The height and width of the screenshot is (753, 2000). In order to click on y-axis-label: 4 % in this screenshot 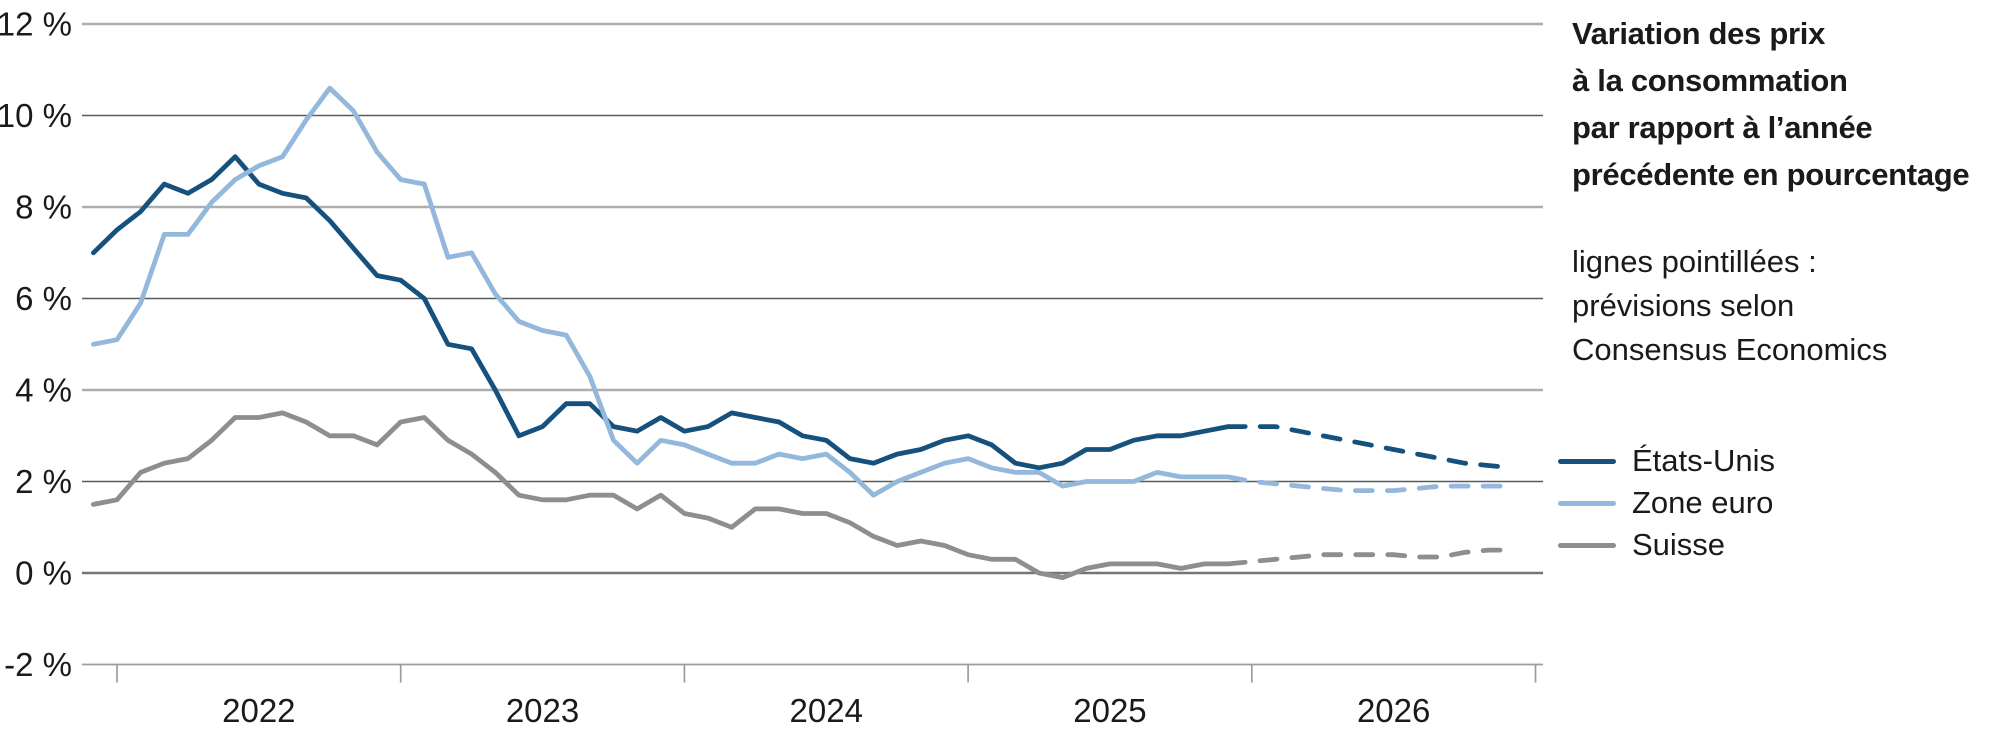, I will do `click(43, 390)`.